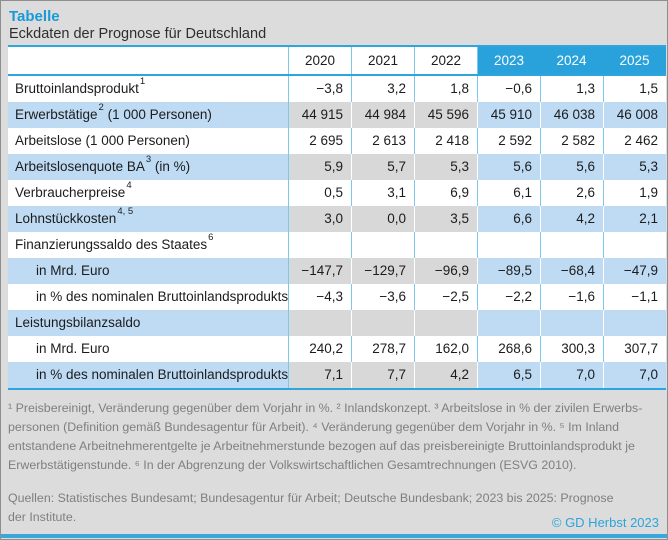  What do you see at coordinates (319, 115) in the screenshot?
I see `value-cell: 44 915` at bounding box center [319, 115].